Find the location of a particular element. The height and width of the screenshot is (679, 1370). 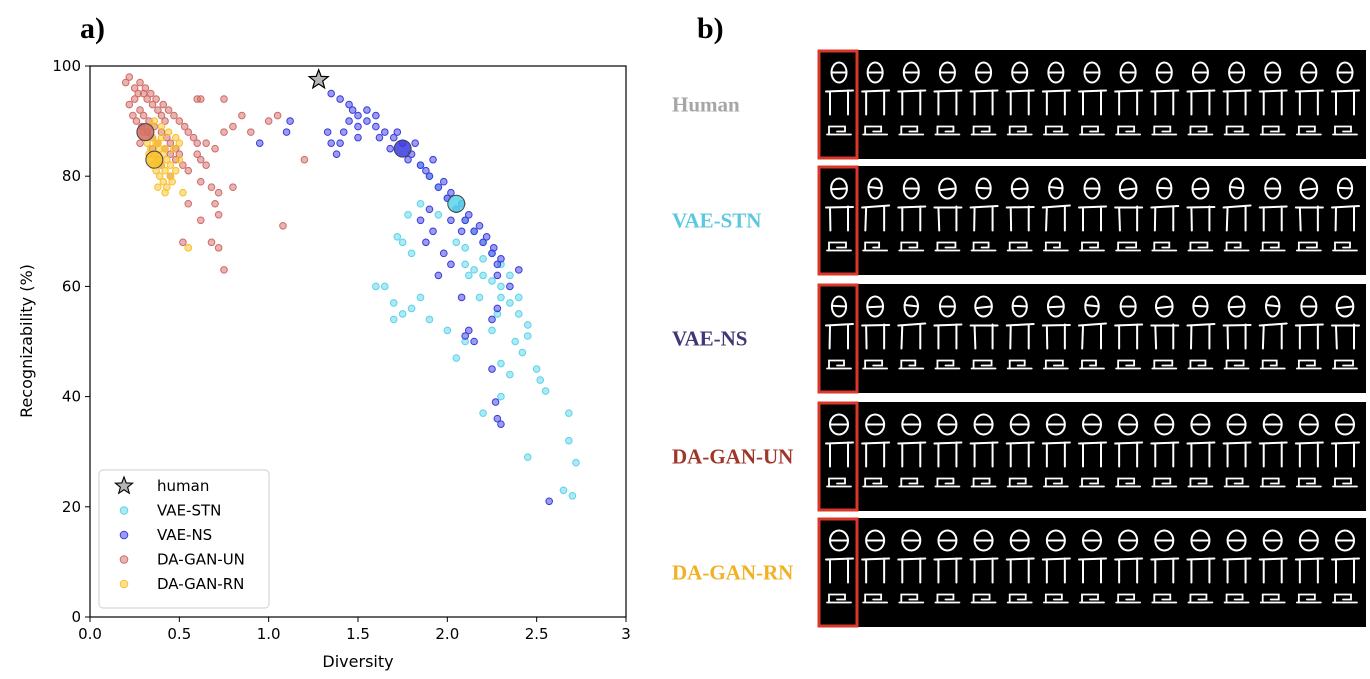

sample-row: VAE-STN is located at coordinates (1019, 220).